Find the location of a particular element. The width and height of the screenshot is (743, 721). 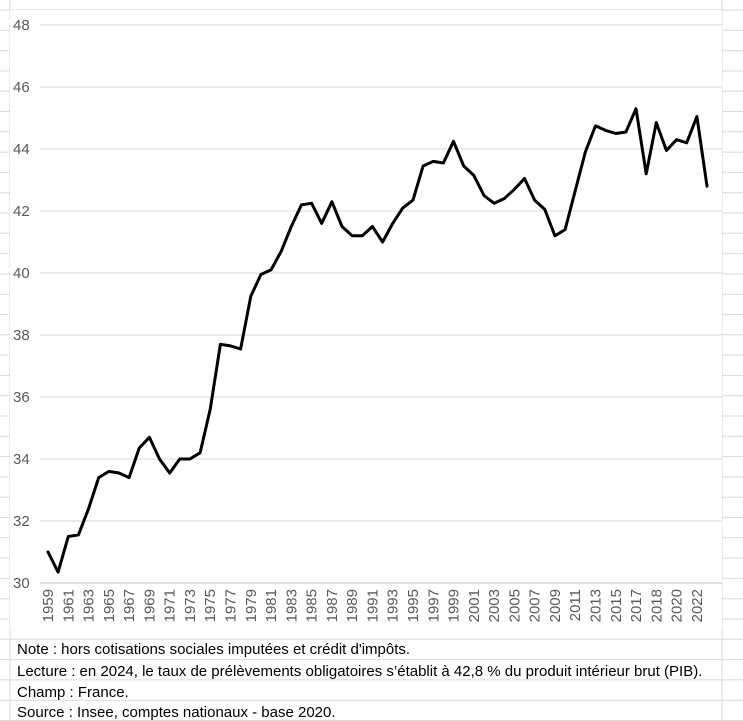

y-tick-label: 48 is located at coordinates (21, 25).